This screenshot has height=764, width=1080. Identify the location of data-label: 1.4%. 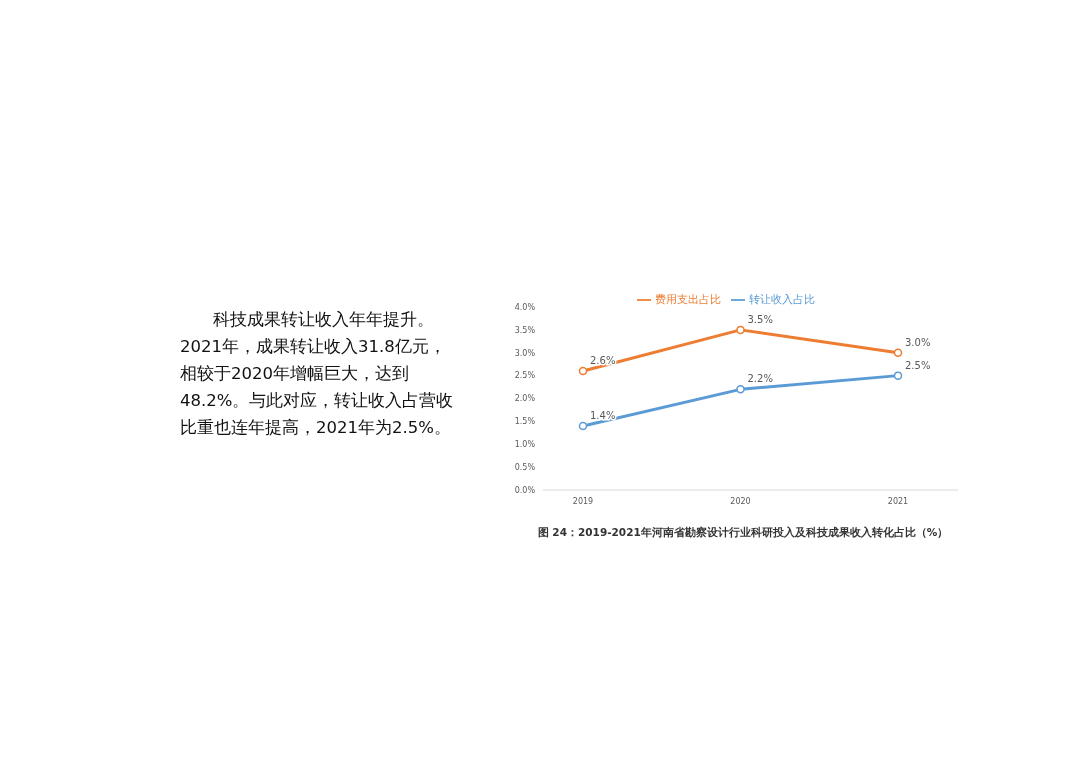
(603, 415).